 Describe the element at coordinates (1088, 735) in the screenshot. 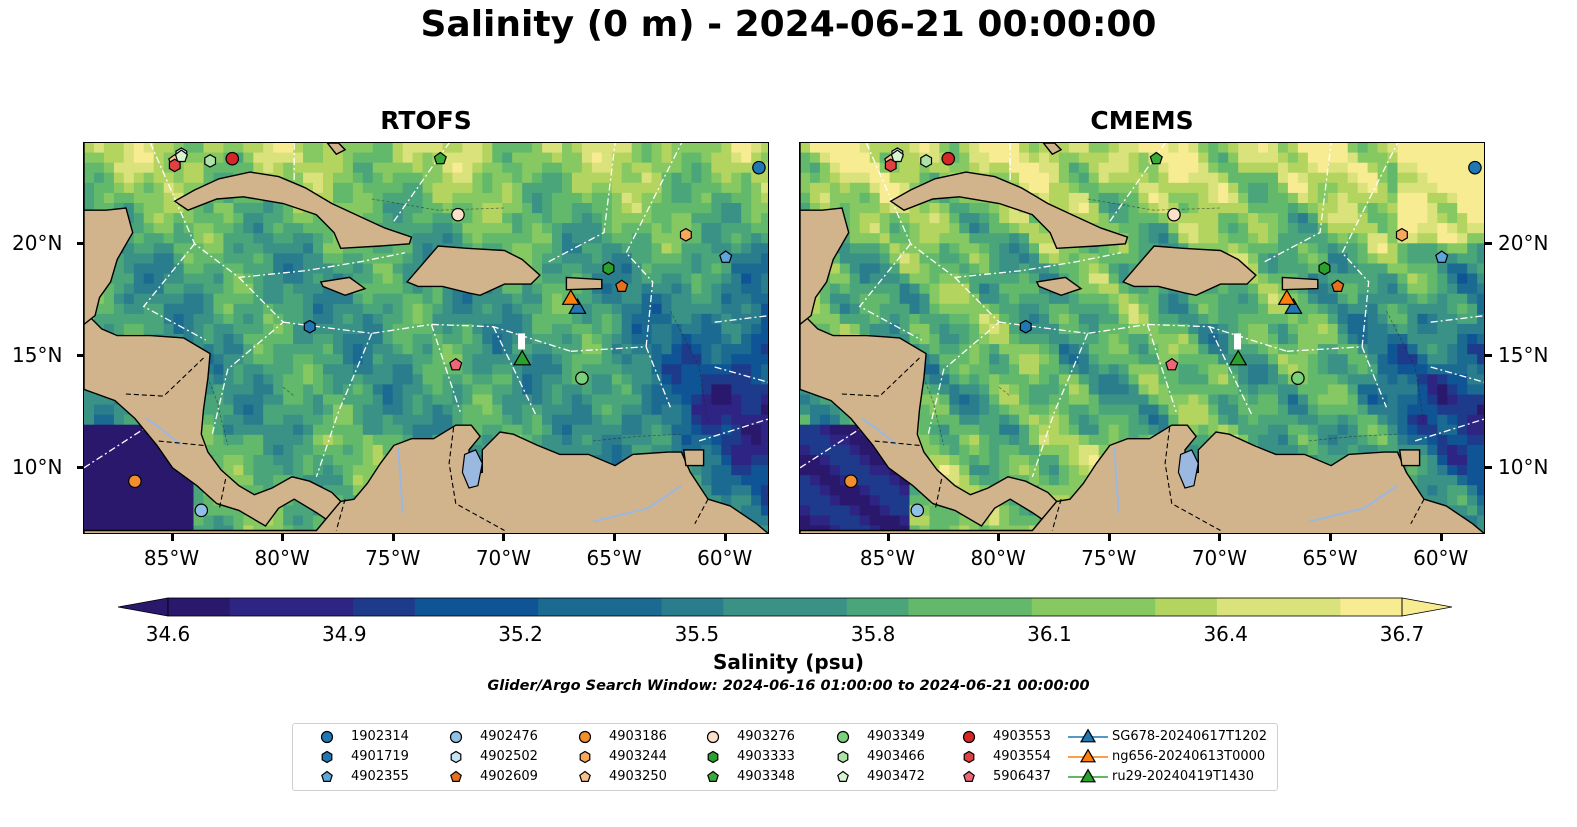

I see `legend-glider-symbol` at that location.